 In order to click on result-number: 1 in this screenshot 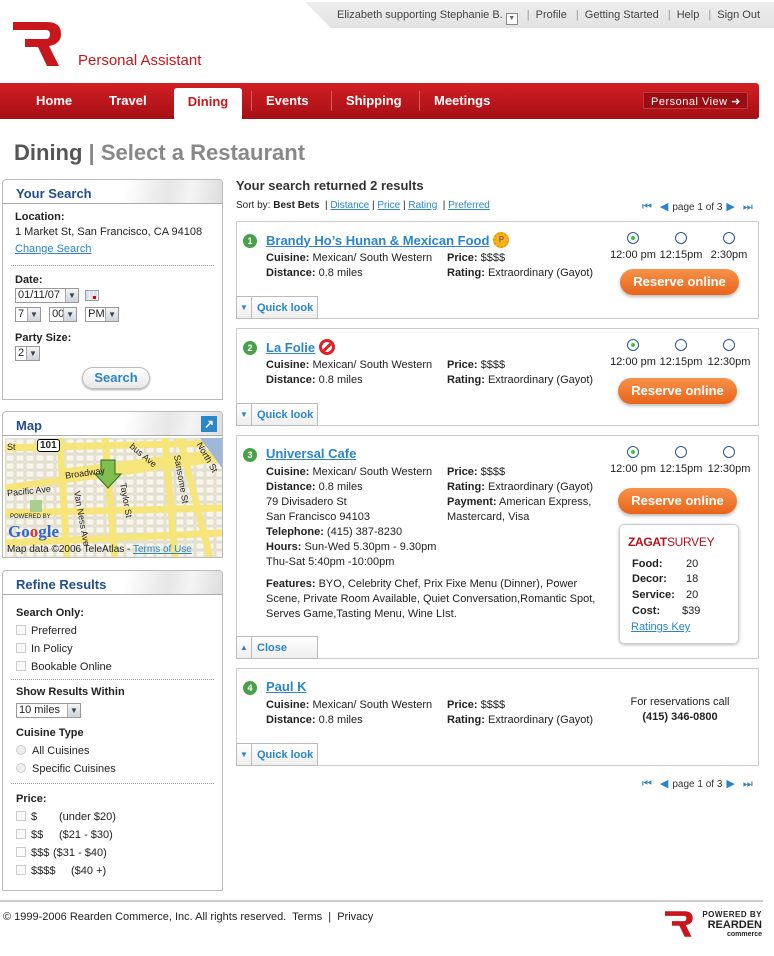, I will do `click(250, 241)`.